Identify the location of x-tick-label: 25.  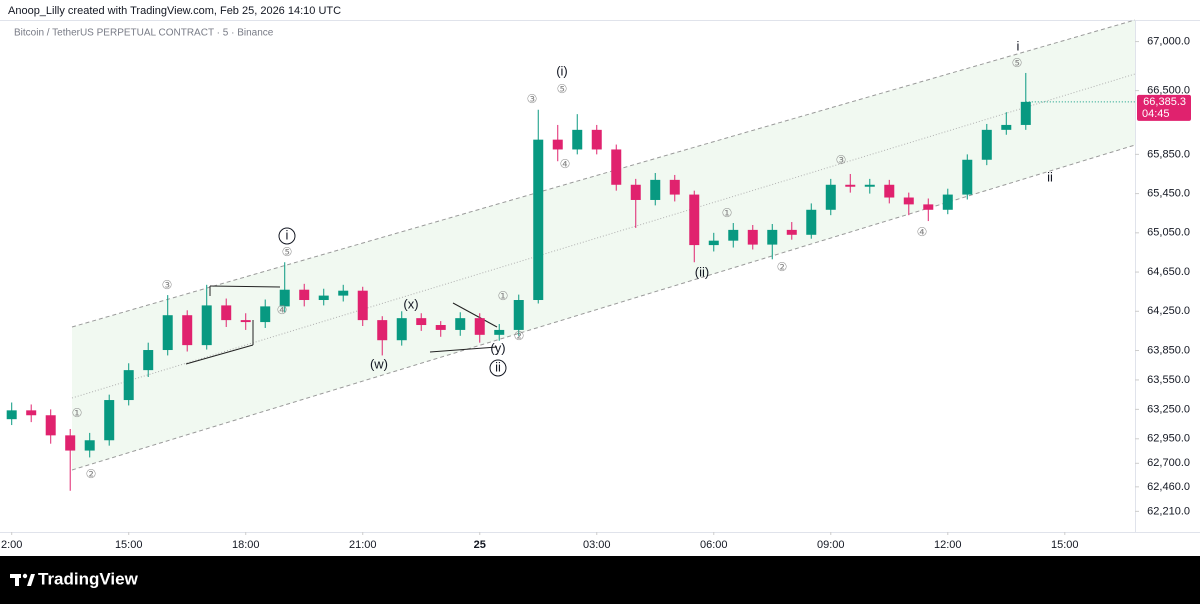
(480, 545).